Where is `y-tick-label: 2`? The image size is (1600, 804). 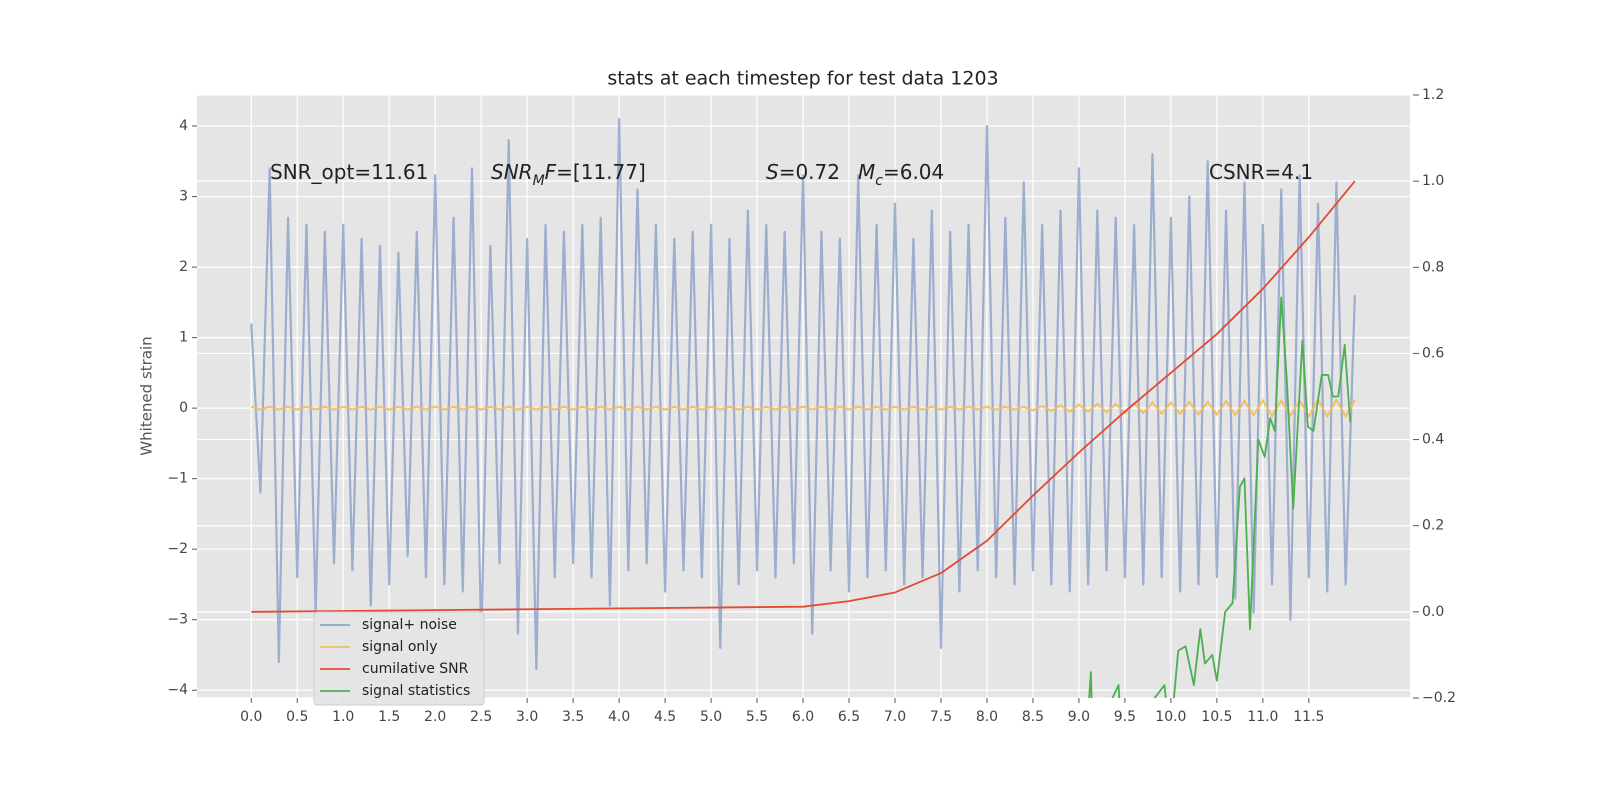
y-tick-label: 2 is located at coordinates (183, 267).